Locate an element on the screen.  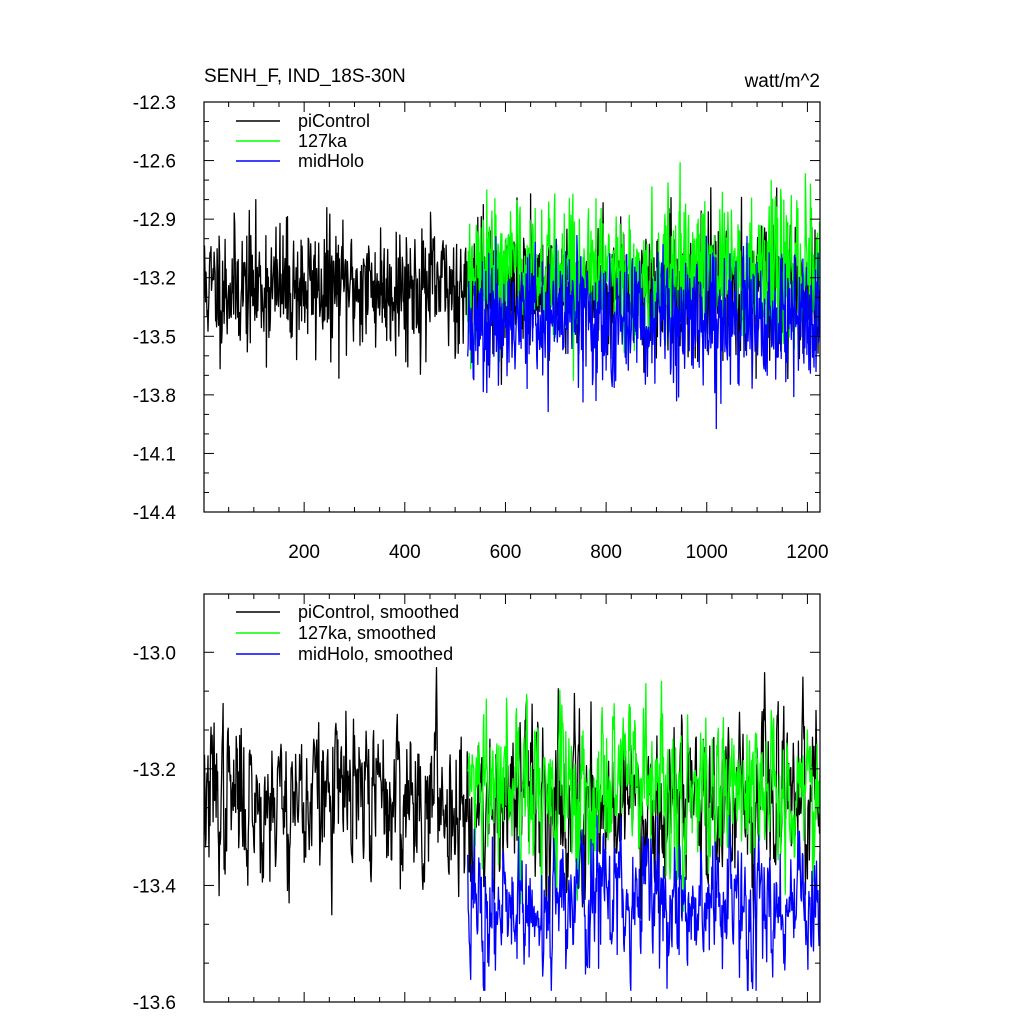
xtick-label: 800 is located at coordinates (606, 552).